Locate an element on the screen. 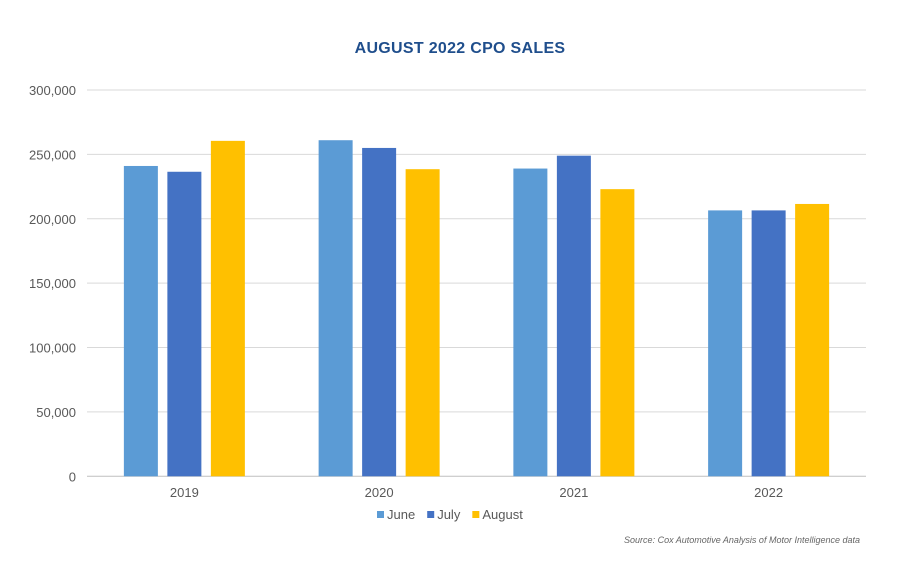 Image resolution: width=920 pixels, height=575 pixels. bar-july-2019 is located at coordinates (184, 324).